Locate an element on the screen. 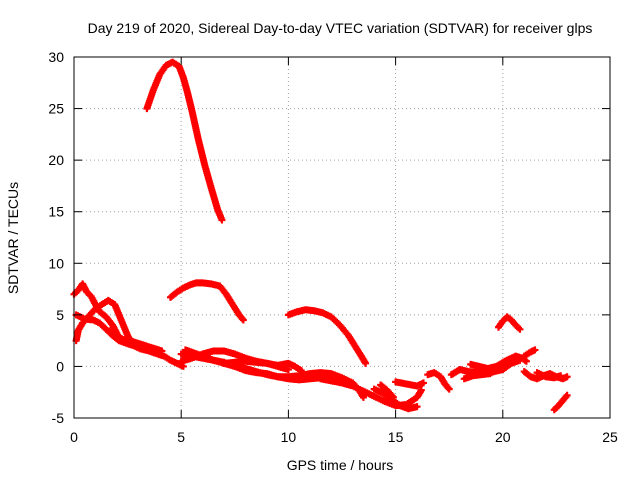  y-axis-label: SDTVAR / TECUs is located at coordinates (13, 238).